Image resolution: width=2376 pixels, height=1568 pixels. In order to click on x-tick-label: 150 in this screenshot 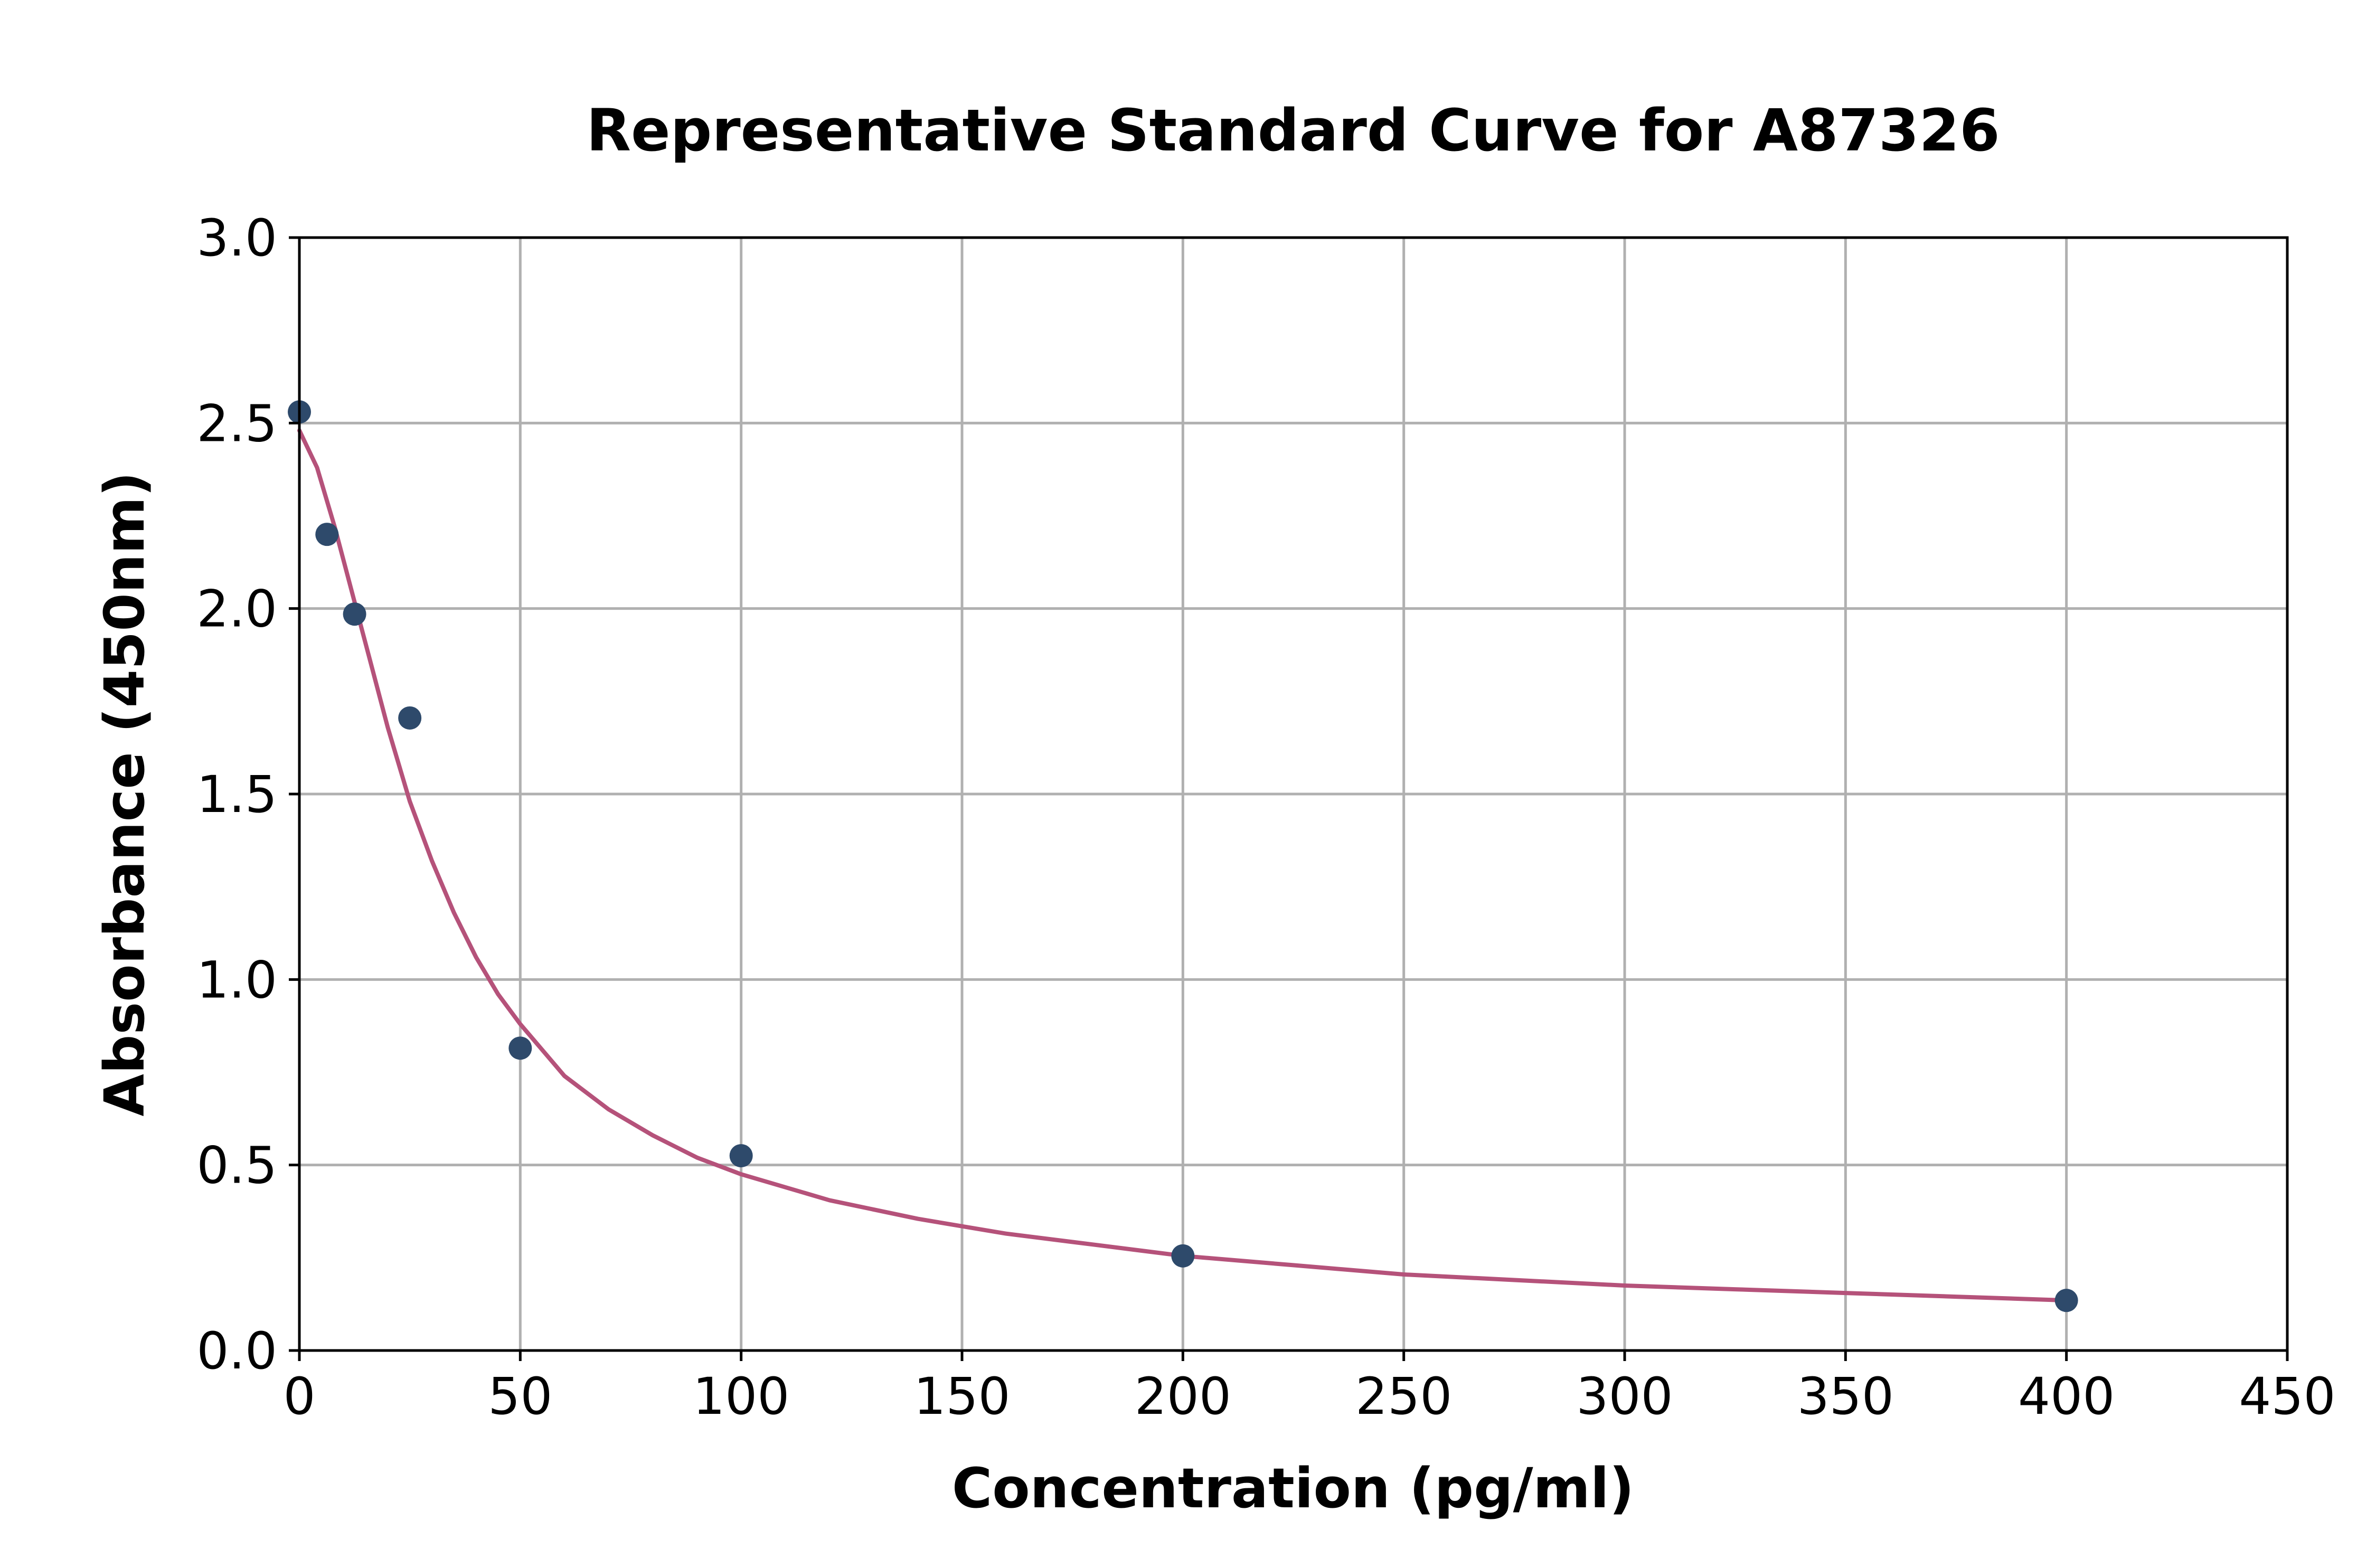, I will do `click(961, 1396)`.